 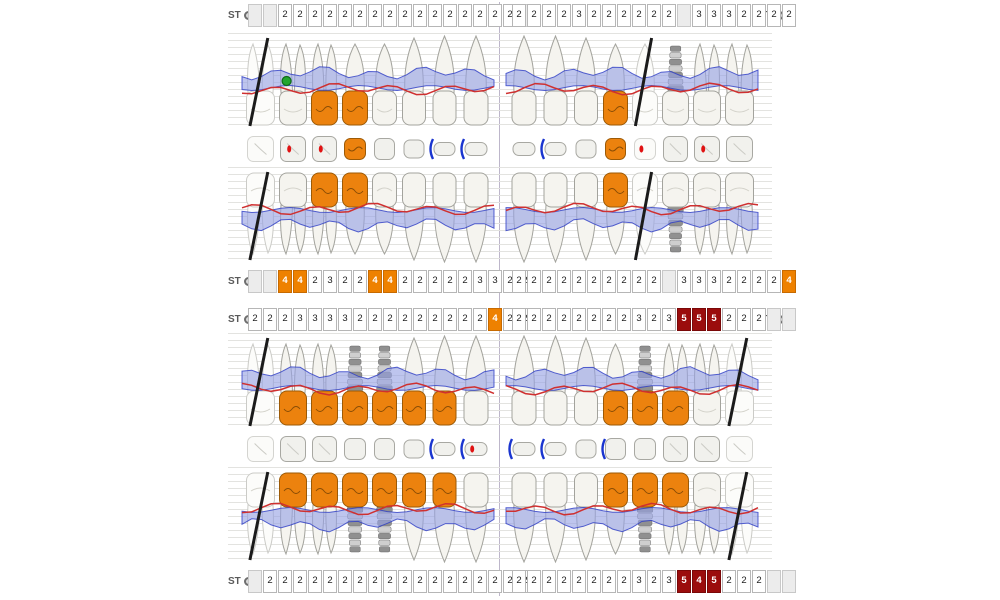 I want to click on tooth, so click(x=414, y=81).